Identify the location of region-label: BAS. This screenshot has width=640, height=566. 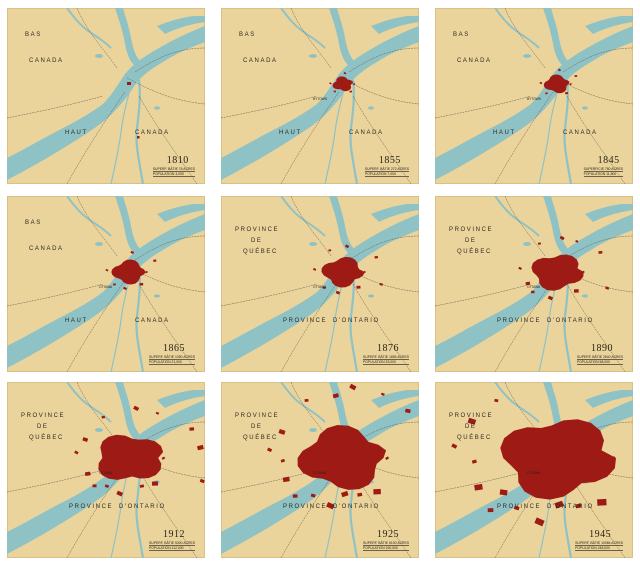
(33, 223).